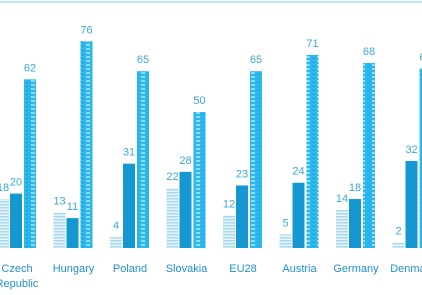 The image size is (422, 295). I want to click on x-tick-label: Austria, so click(299, 269).